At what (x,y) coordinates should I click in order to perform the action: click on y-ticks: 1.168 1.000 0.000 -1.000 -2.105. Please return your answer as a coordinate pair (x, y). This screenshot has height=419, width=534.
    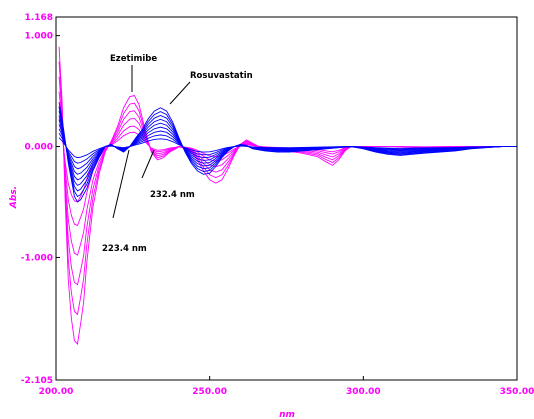
    Looking at the image, I should click on (40, 199).